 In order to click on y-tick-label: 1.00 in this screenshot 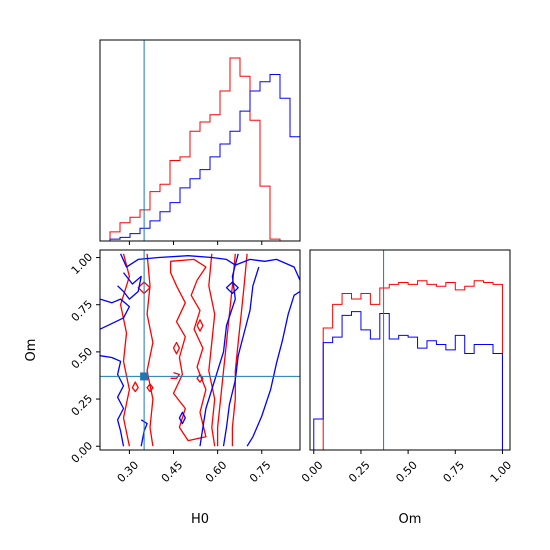, I will do `click(82, 264)`.